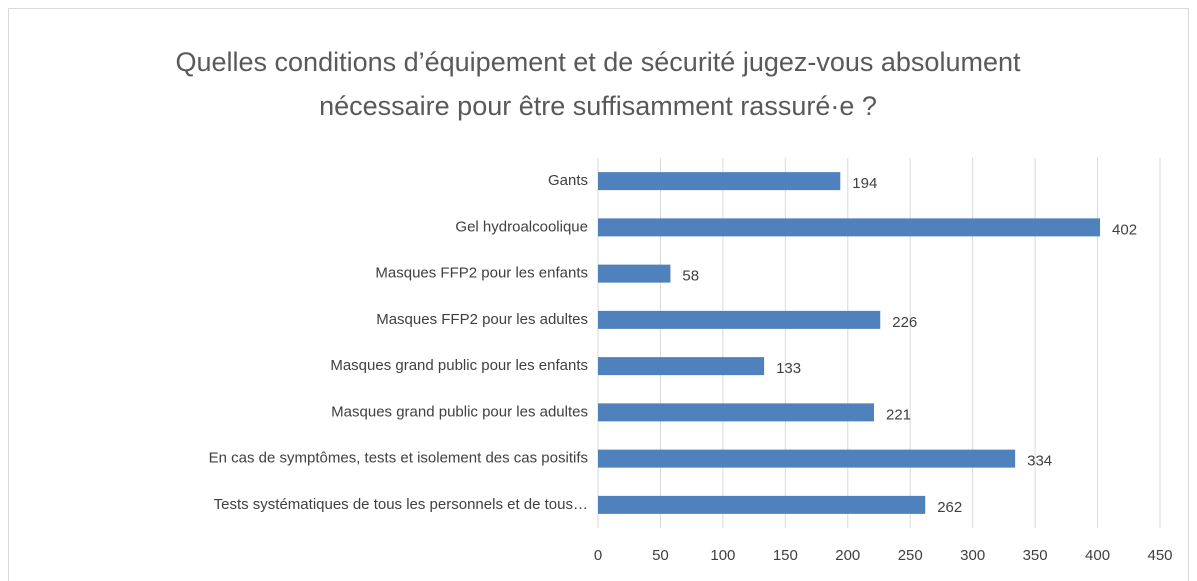 The height and width of the screenshot is (581, 1197). What do you see at coordinates (785, 555) in the screenshot?
I see `x-tick-label: 150` at bounding box center [785, 555].